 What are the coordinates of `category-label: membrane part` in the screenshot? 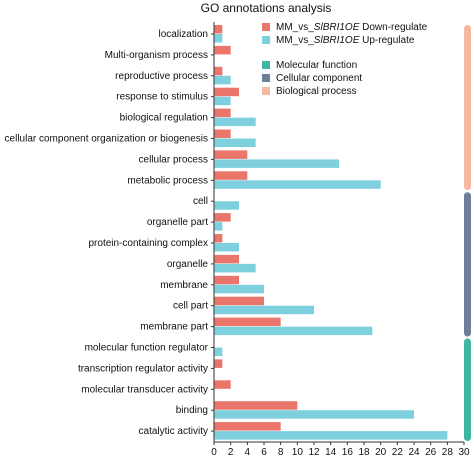 It's located at (174, 327).